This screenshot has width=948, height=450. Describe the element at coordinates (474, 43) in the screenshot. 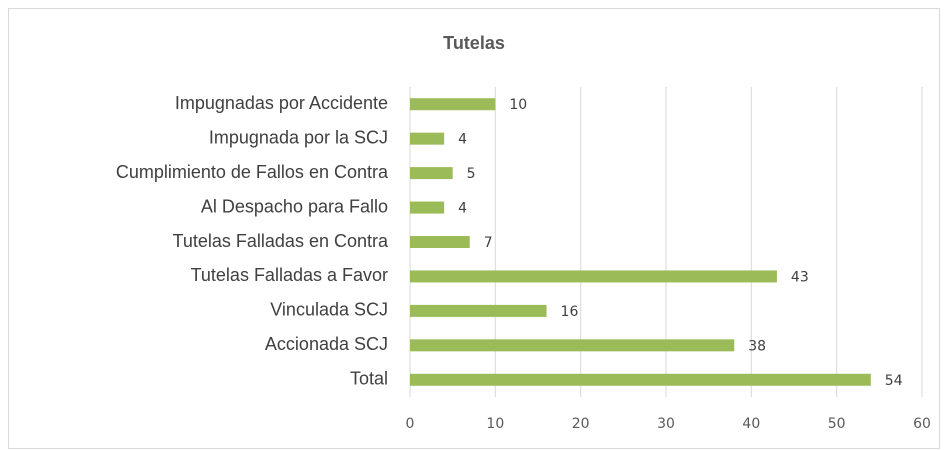

I see `chart-title: Tutelas` at that location.